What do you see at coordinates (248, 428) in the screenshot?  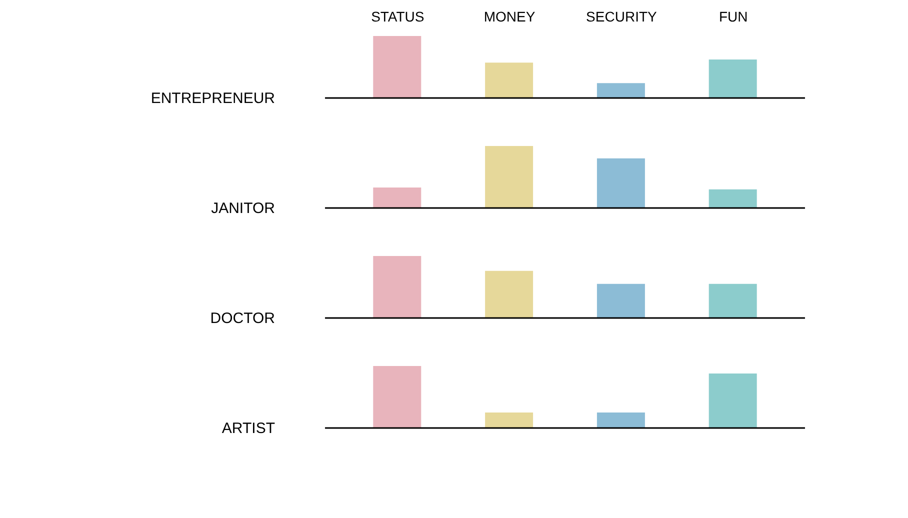 I see `text: ARTIST` at bounding box center [248, 428].